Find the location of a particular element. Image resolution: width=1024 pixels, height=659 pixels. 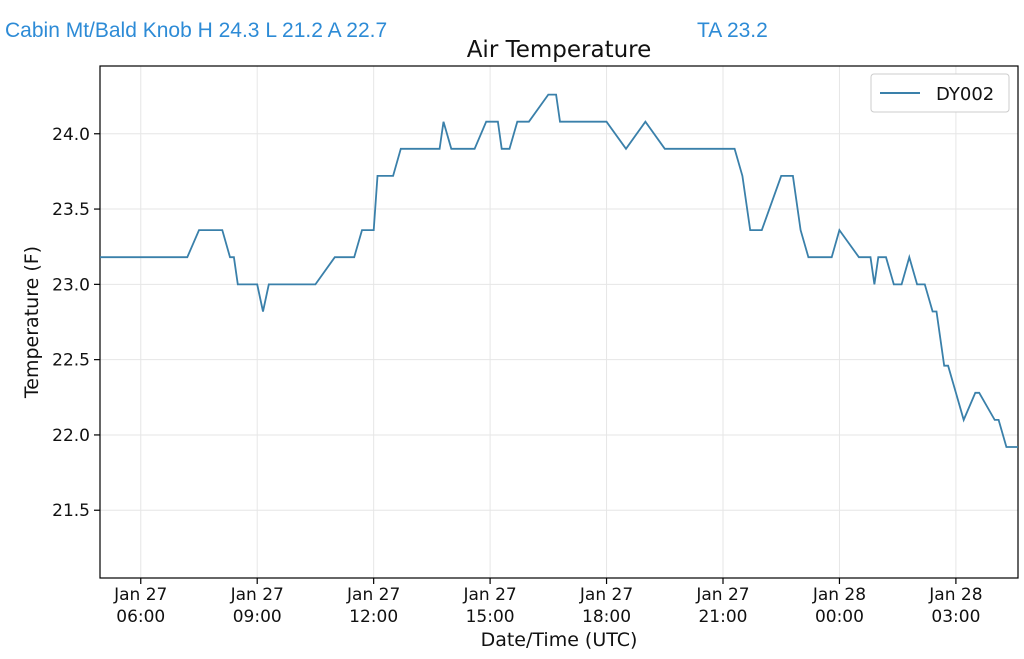

legend: DY002 is located at coordinates (940, 93).